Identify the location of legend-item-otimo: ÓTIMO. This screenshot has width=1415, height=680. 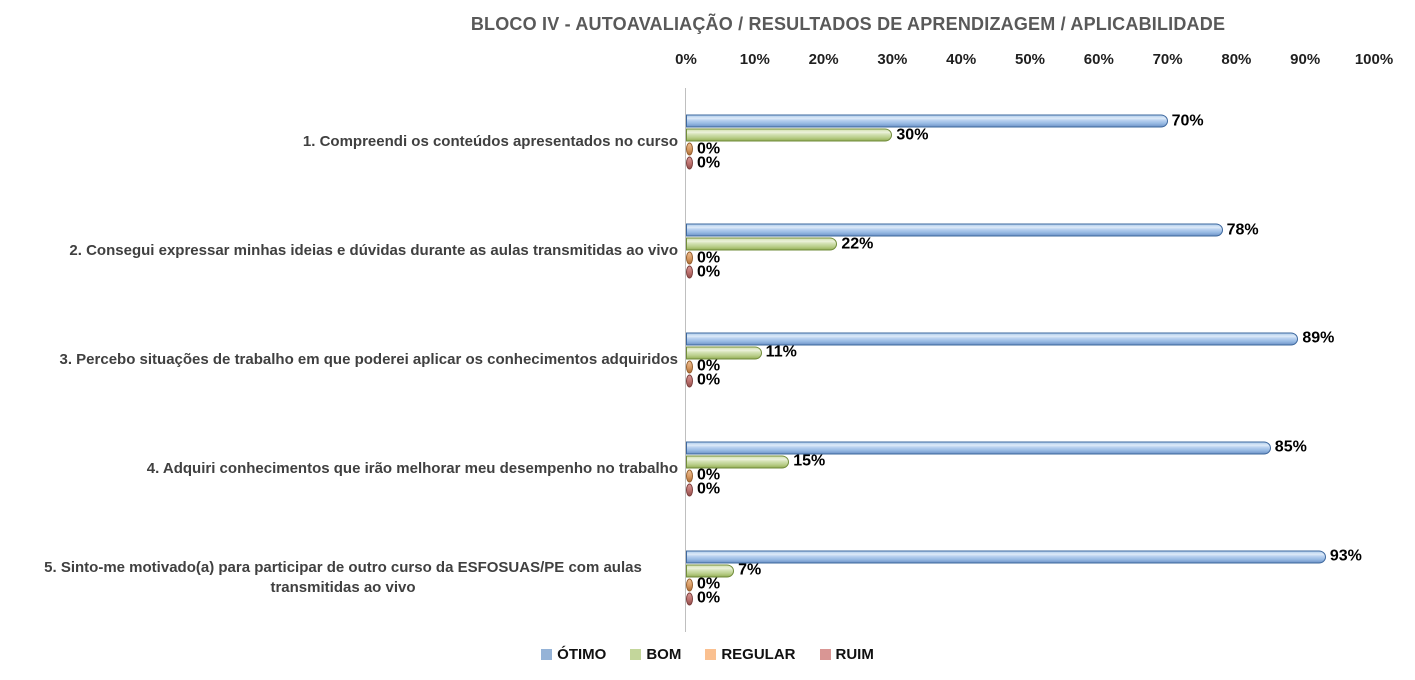
(573, 654).